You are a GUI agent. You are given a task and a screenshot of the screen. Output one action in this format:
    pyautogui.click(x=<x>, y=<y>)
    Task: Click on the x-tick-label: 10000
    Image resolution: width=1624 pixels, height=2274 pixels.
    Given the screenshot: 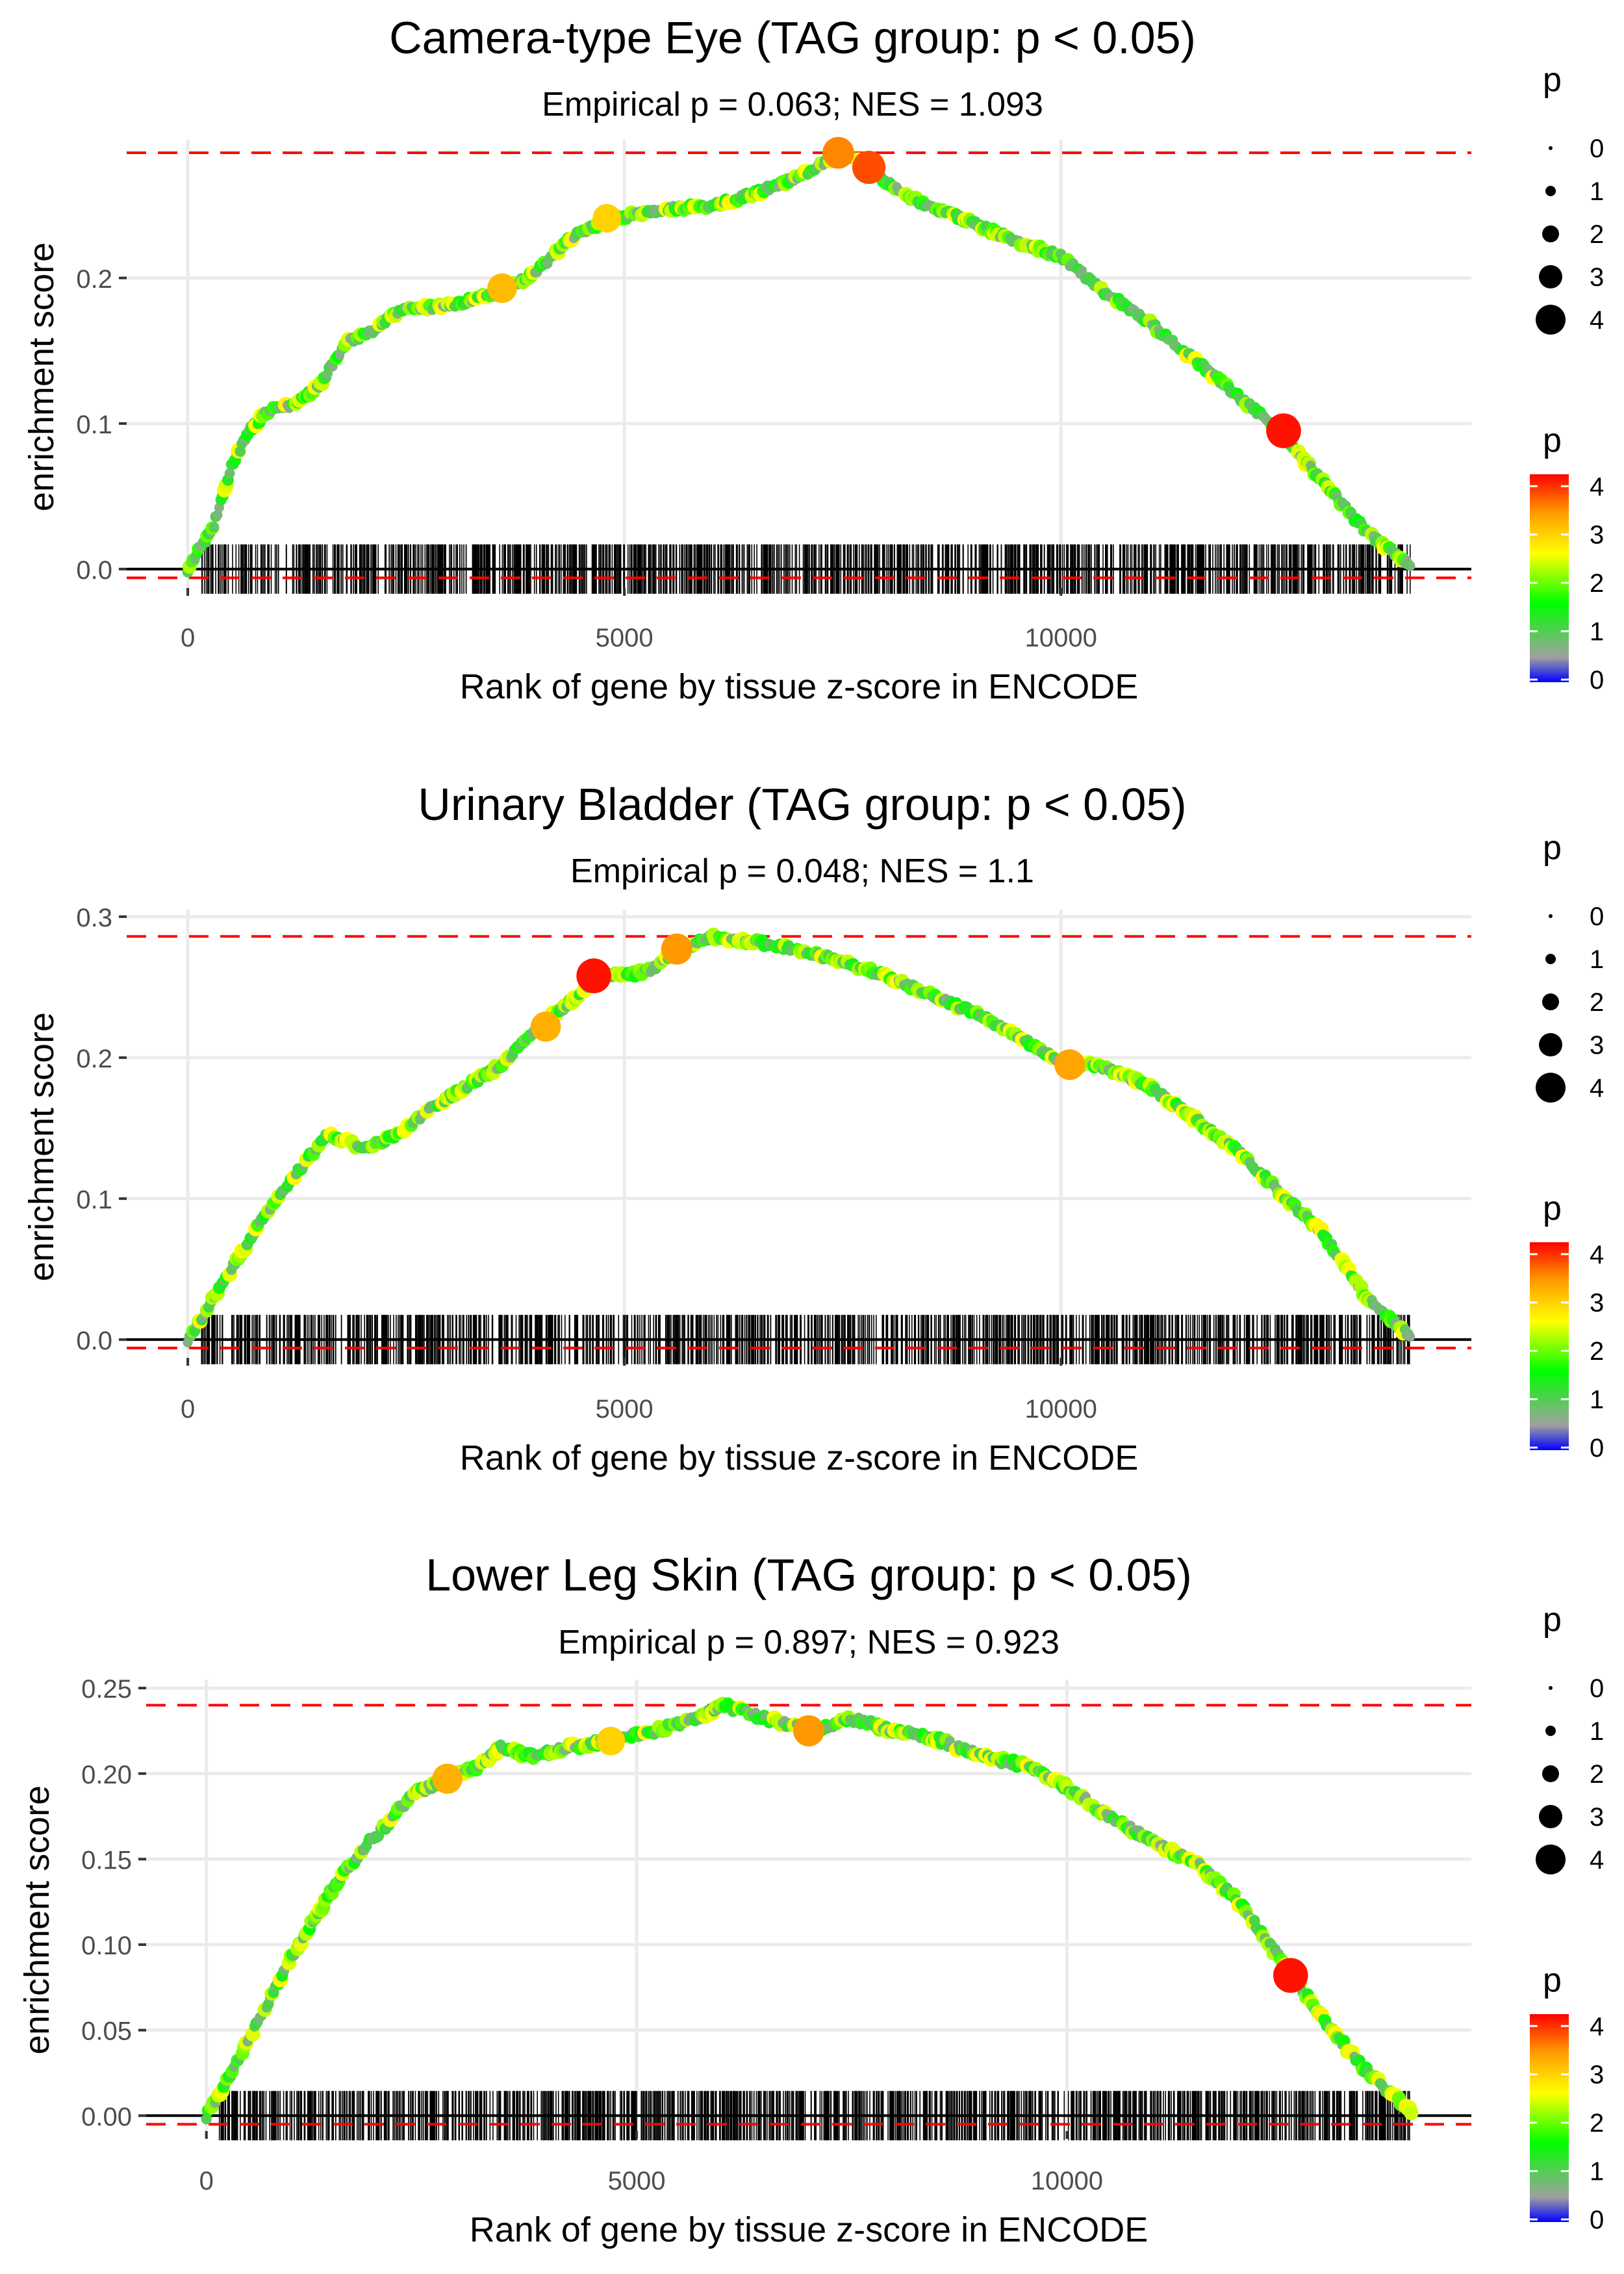 What is the action you would take?
    pyautogui.click(x=1061, y=638)
    